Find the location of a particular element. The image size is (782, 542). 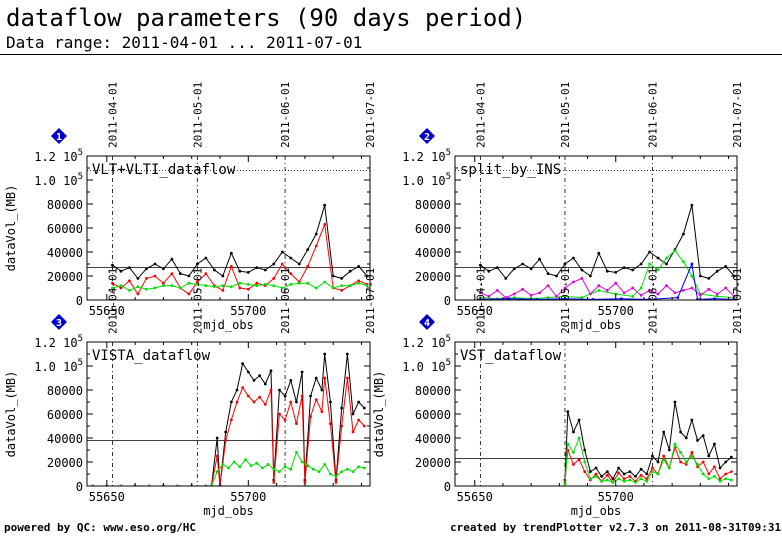

y-tick-label: 80000 is located at coordinates (433, 205).